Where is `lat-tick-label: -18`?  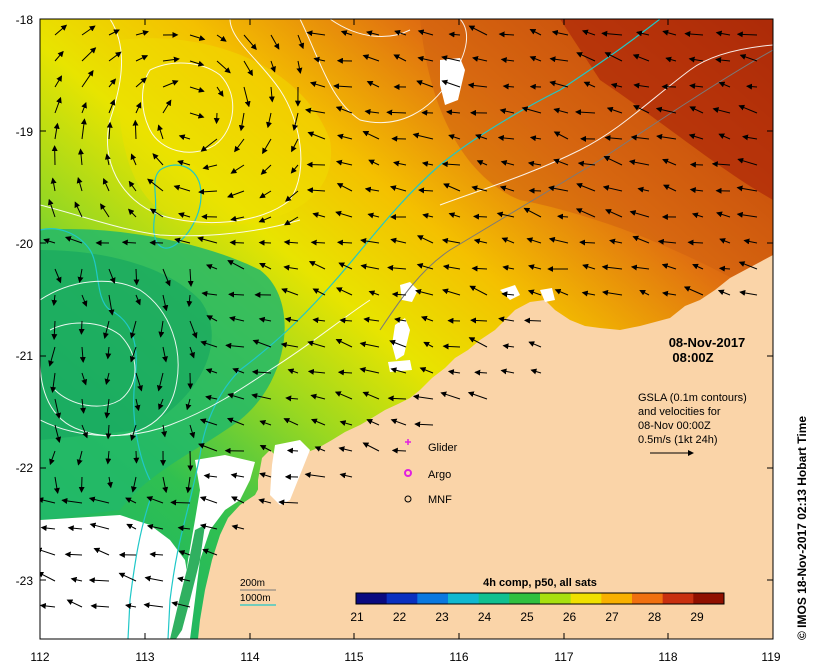
lat-tick-label: -18 is located at coordinates (25, 20).